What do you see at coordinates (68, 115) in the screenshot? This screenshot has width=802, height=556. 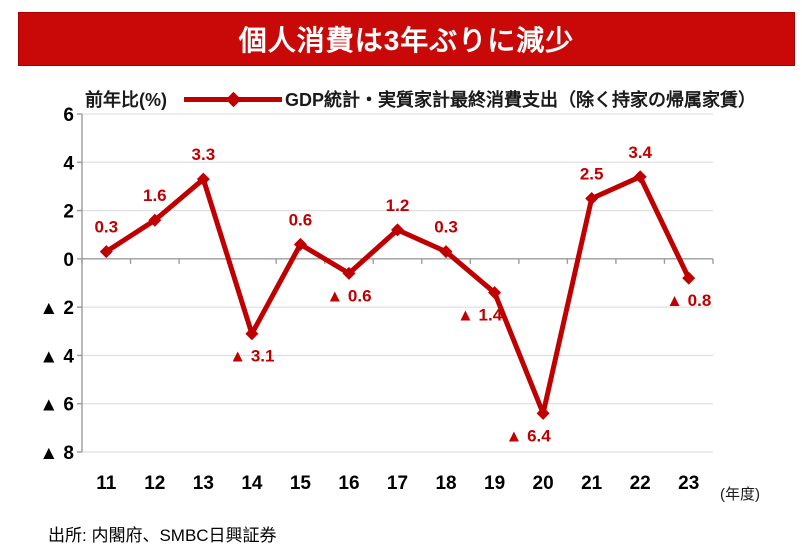 I see `y-axis-tick-label: 6` at bounding box center [68, 115].